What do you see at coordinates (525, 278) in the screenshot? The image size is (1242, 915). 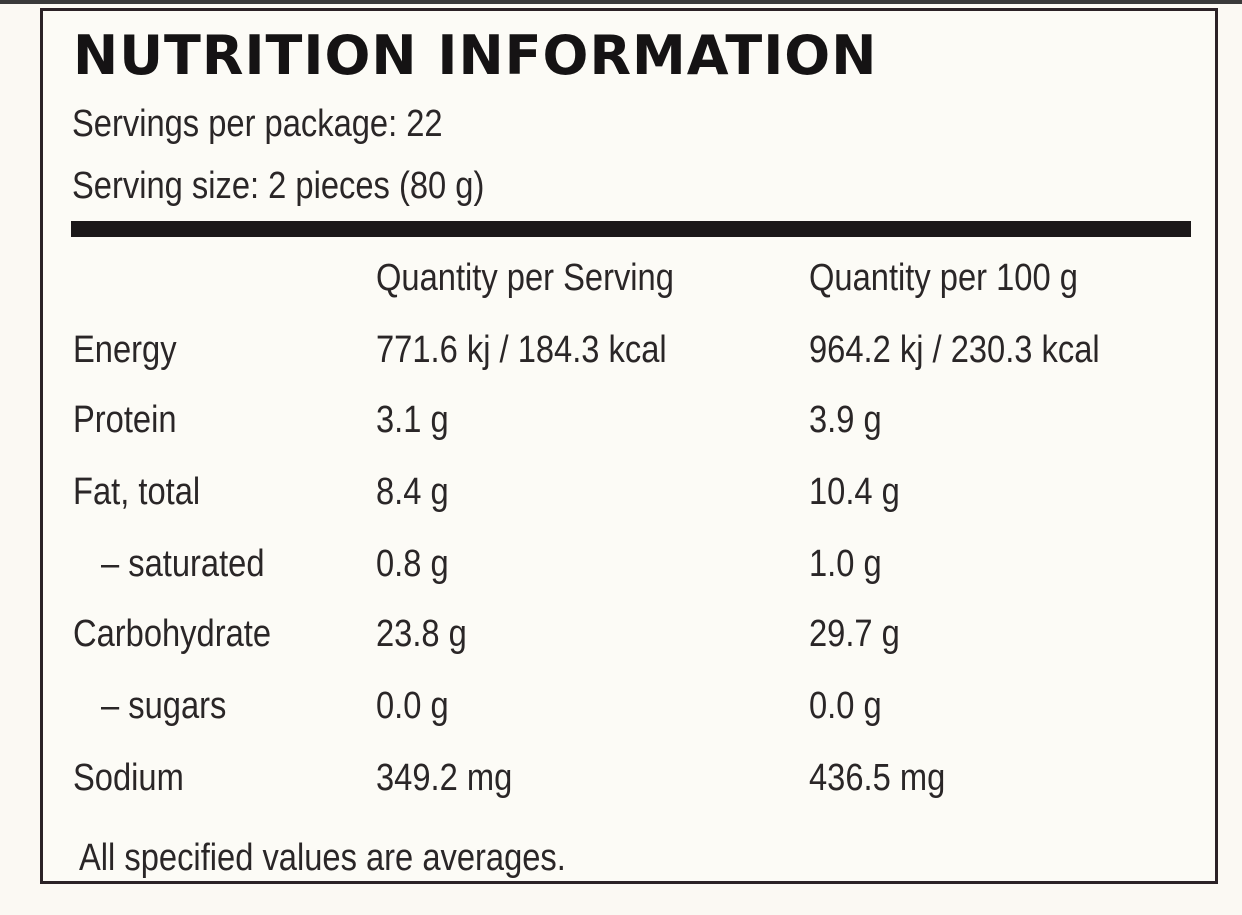 I see `column-header-per-serving: Quantity per Serving` at bounding box center [525, 278].